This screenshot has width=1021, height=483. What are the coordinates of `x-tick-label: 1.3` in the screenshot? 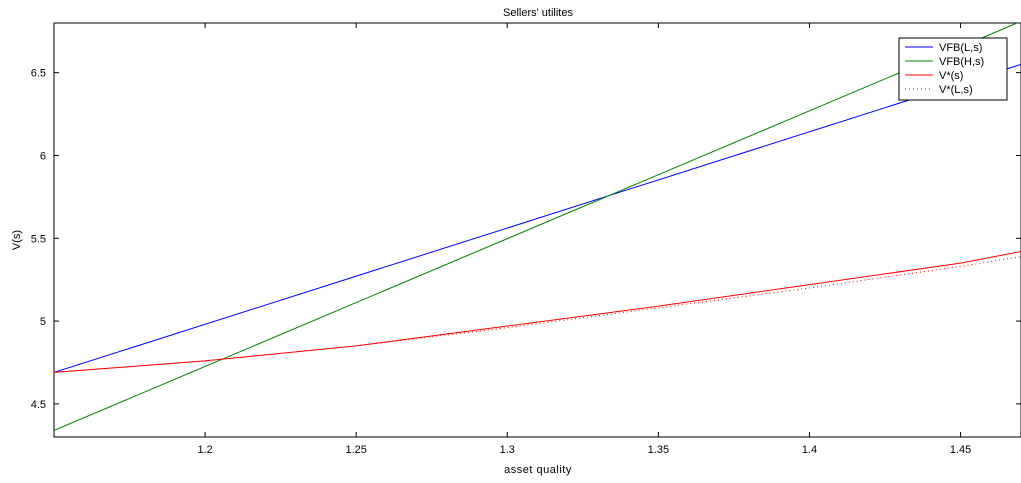 It's located at (507, 450).